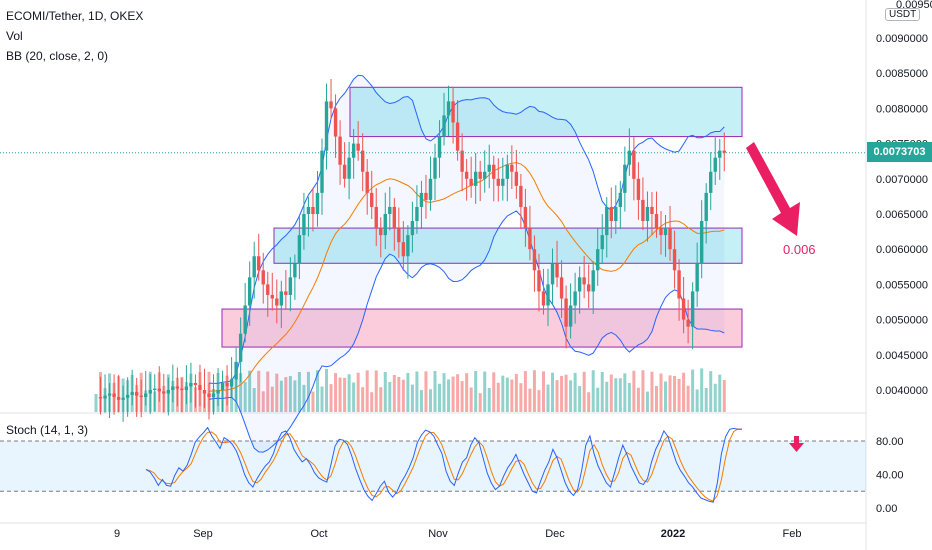 This screenshot has width=932, height=550. Describe the element at coordinates (890, 442) in the screenshot. I see `stoch-axis-label: 80.00` at that location.